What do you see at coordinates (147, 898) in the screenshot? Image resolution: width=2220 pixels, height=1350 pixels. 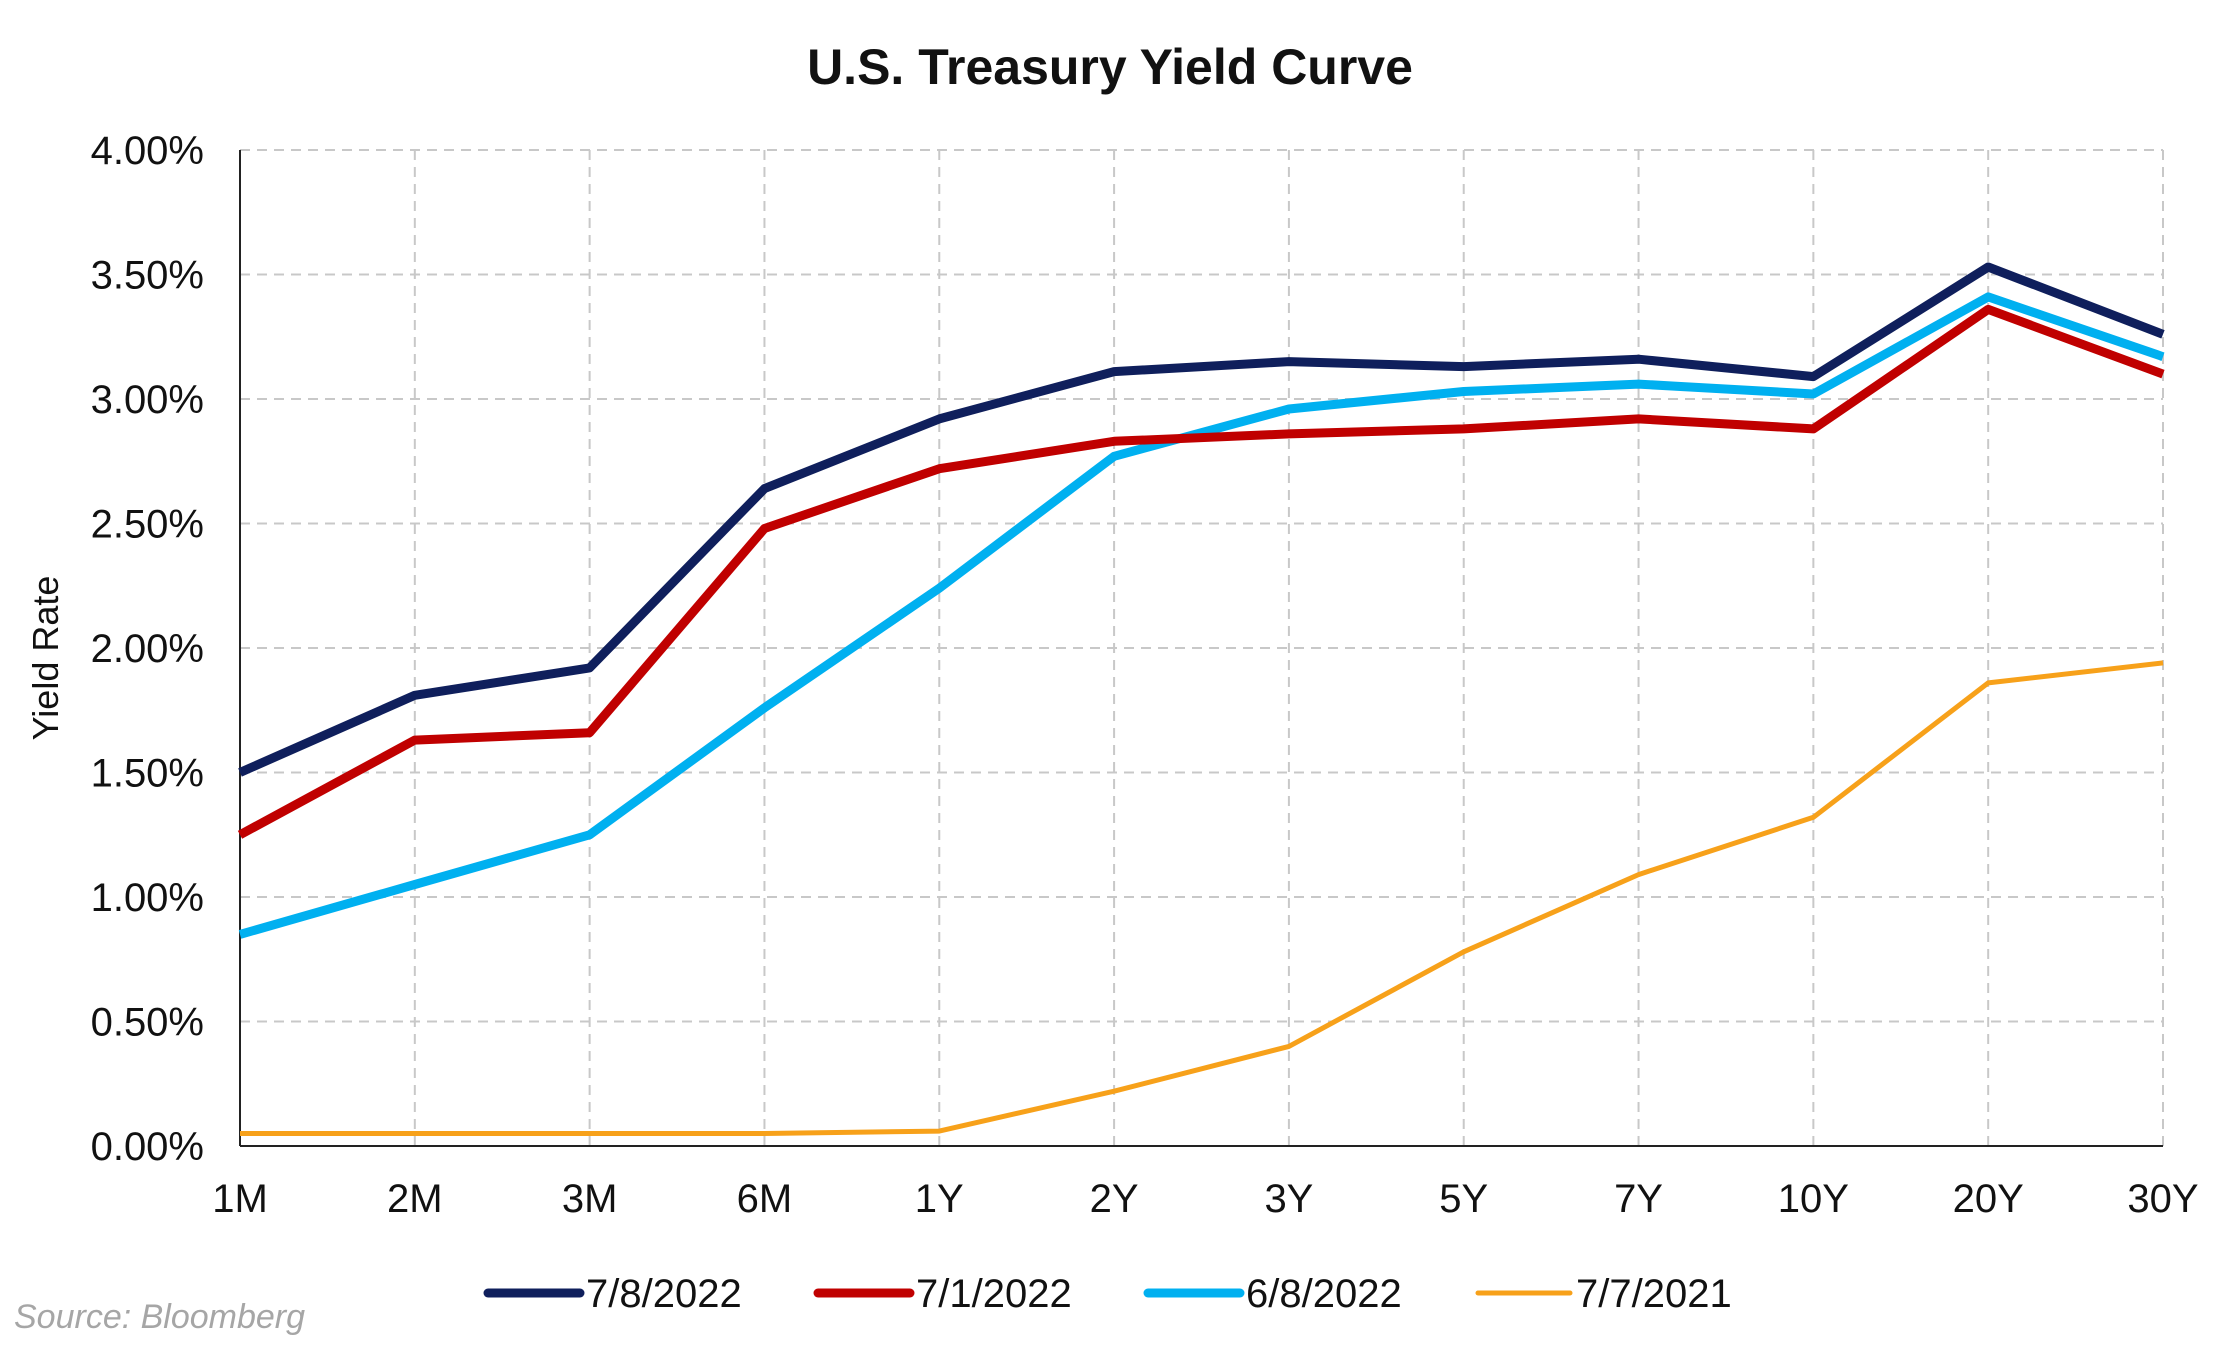 I see `y-tick-label: 1.00%` at bounding box center [147, 898].